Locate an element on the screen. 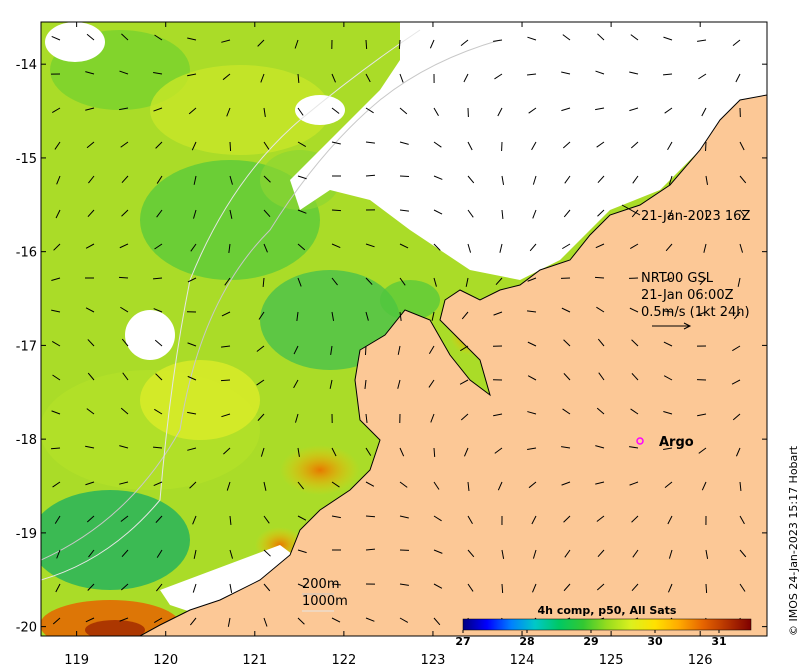  current-scale-label: 0.5m/s (1kt 24h) is located at coordinates (695, 312).